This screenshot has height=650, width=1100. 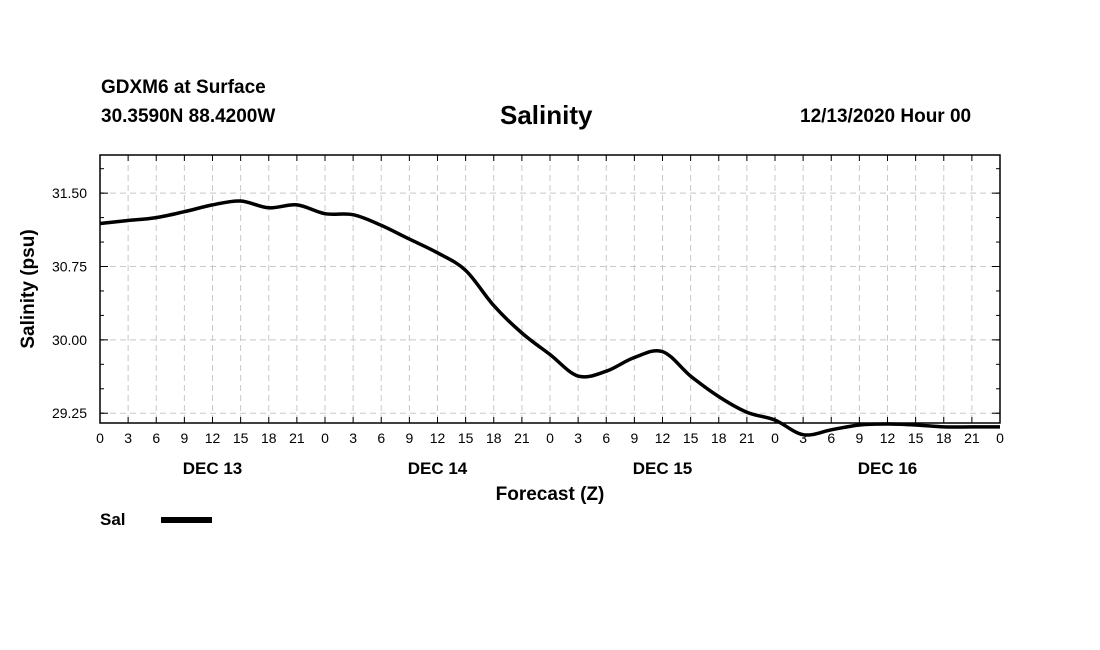 What do you see at coordinates (886, 116) in the screenshot?
I see `forecast-datetime: 12/13/2020 Hour 00` at bounding box center [886, 116].